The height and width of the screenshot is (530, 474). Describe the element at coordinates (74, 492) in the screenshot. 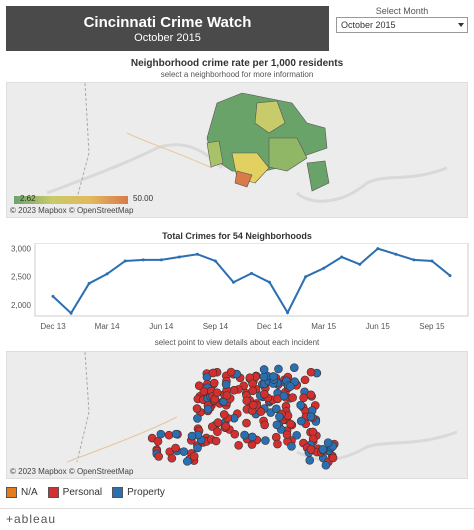

I see `legend-item-personal: Personal` at that location.